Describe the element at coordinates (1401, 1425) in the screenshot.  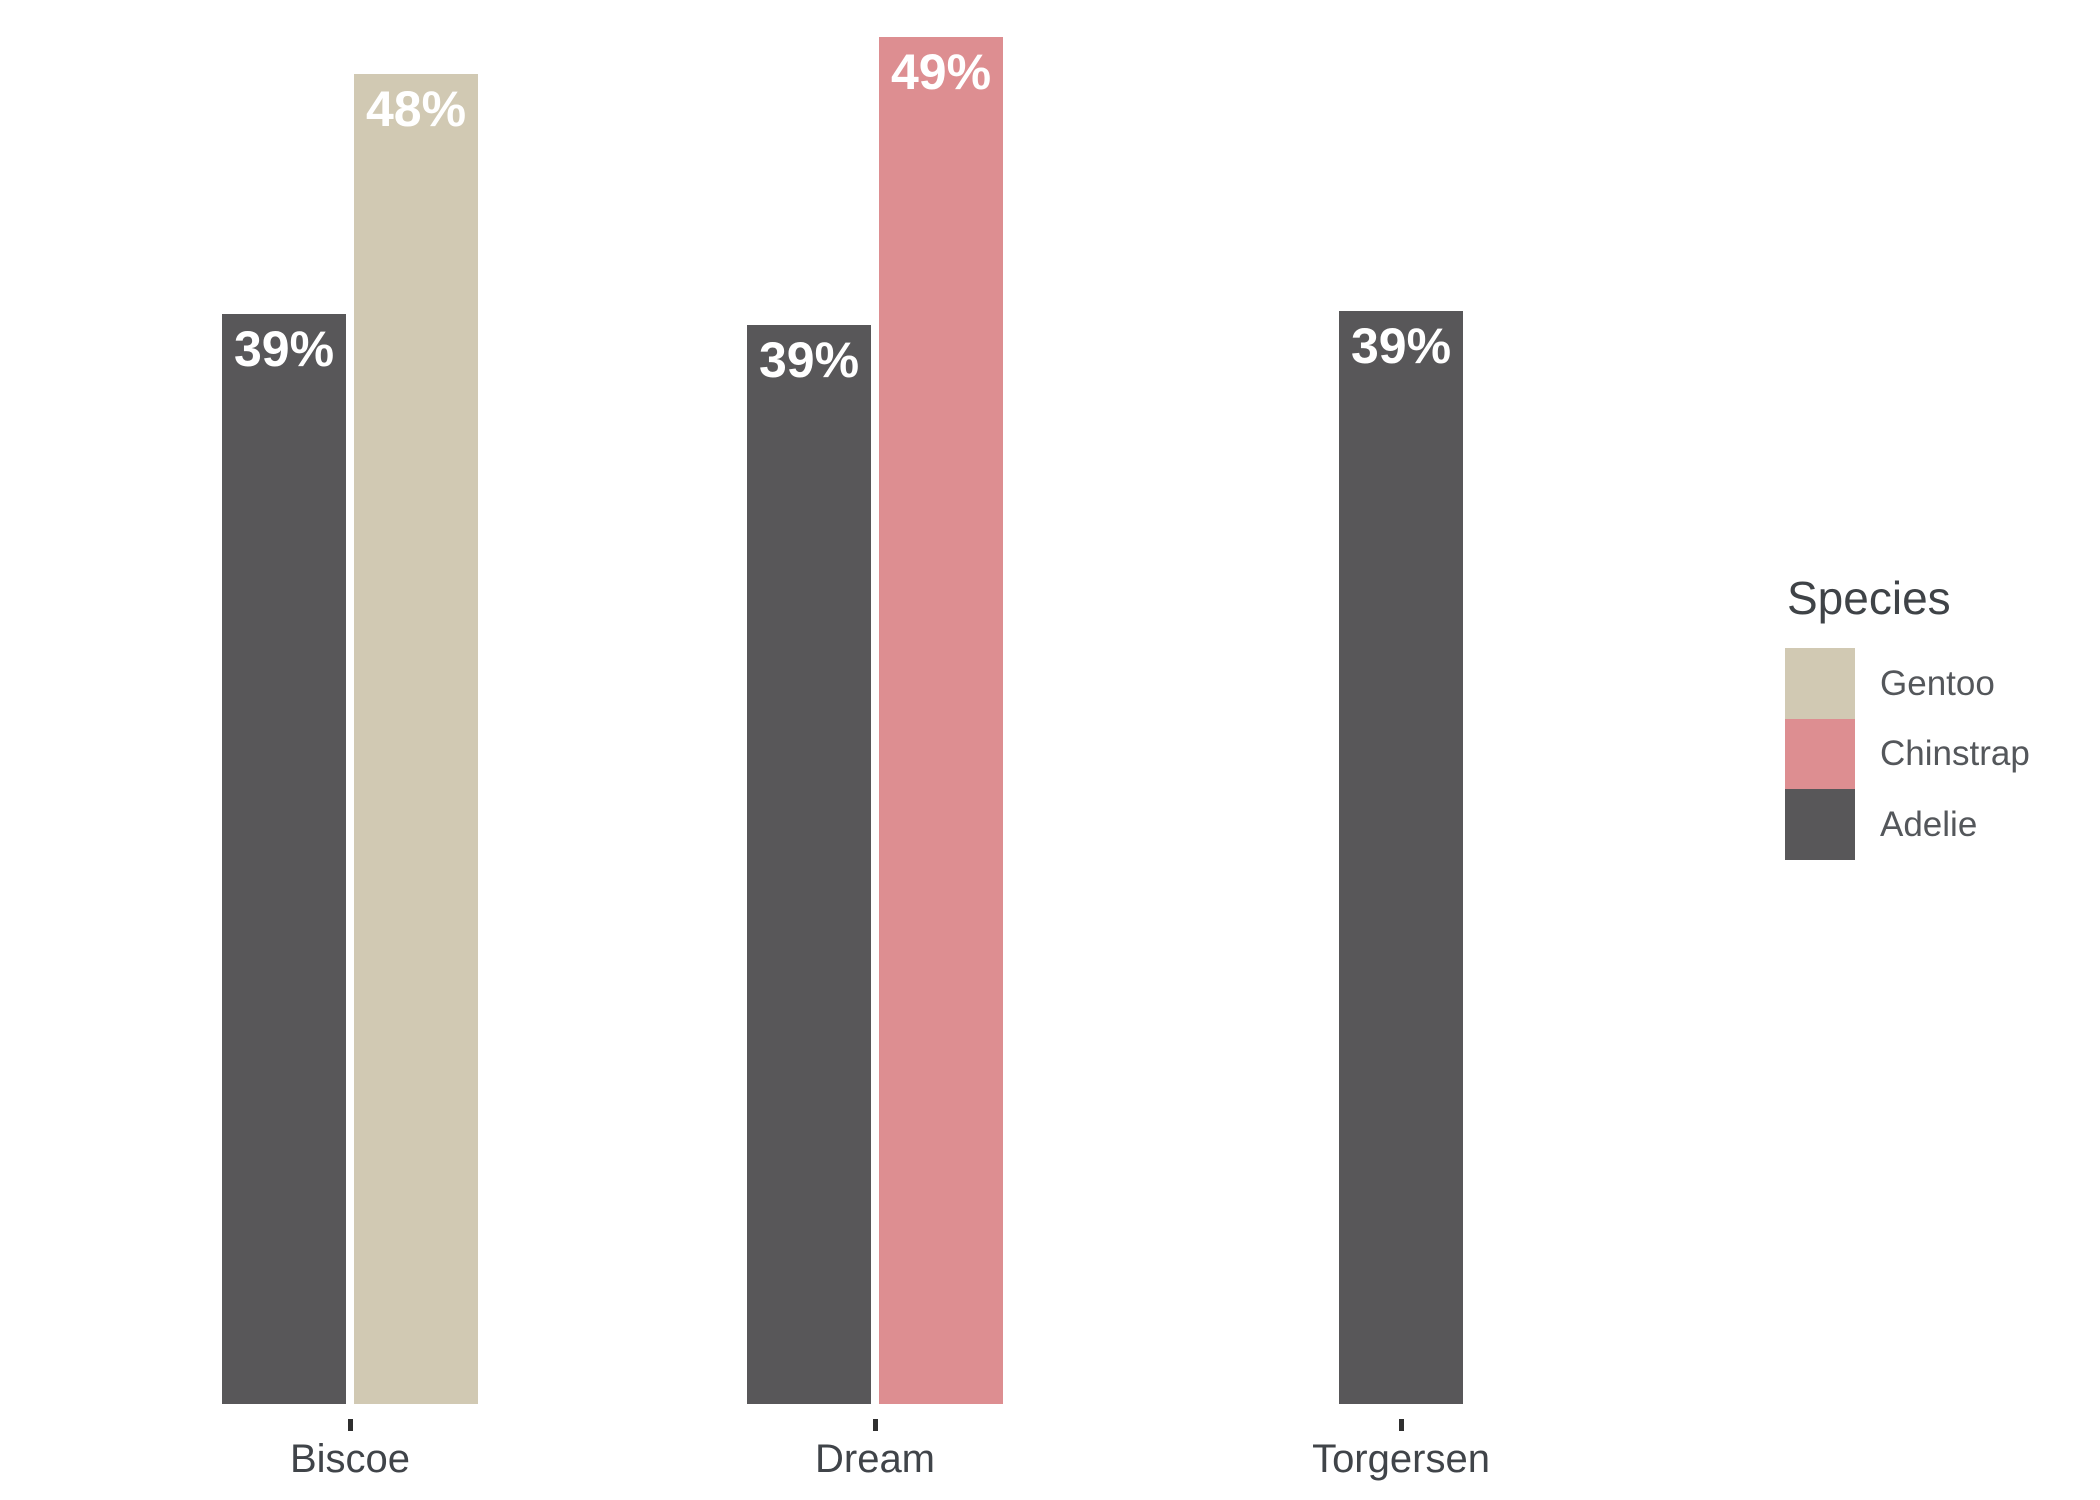
I see `x-tick-torgersen` at that location.